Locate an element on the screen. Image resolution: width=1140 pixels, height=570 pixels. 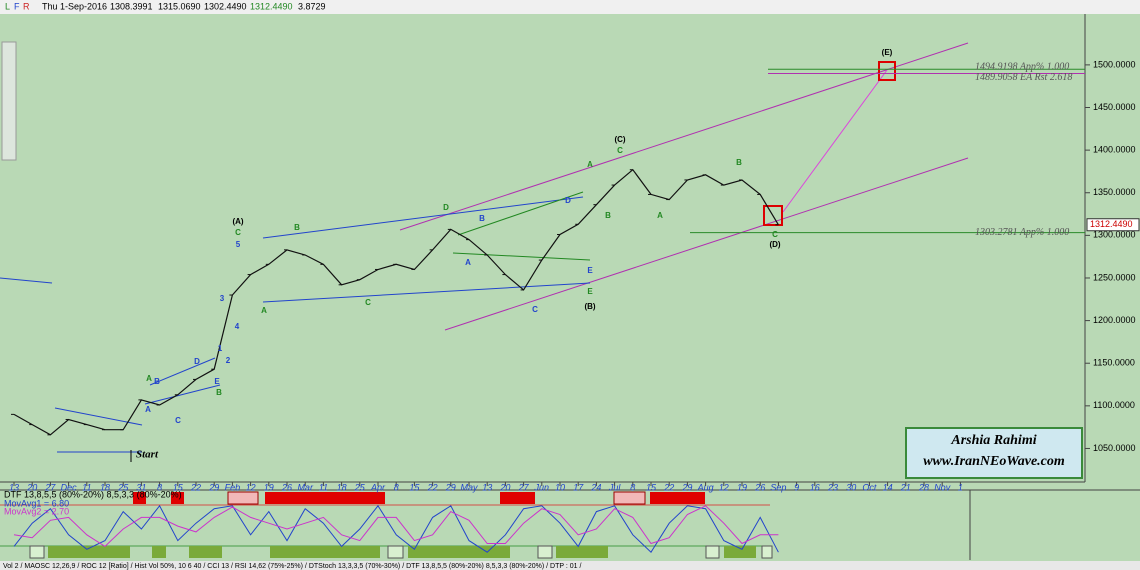
wave-label: 3 is located at coordinates (222, 298).